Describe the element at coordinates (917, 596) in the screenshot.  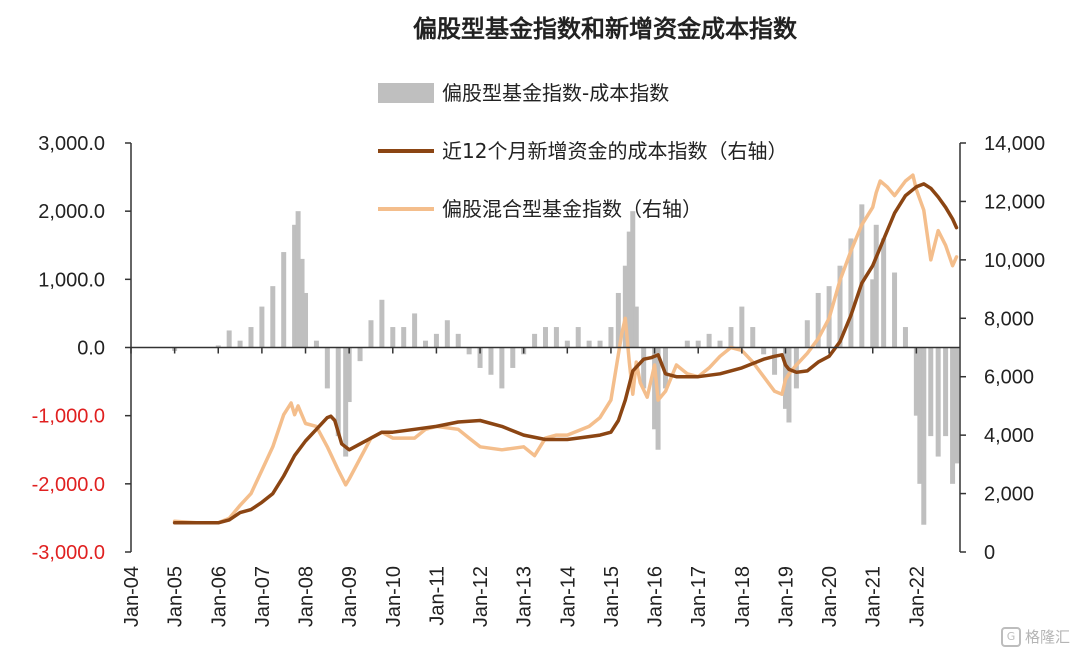
I see `x-tick-label: Jan-22` at that location.